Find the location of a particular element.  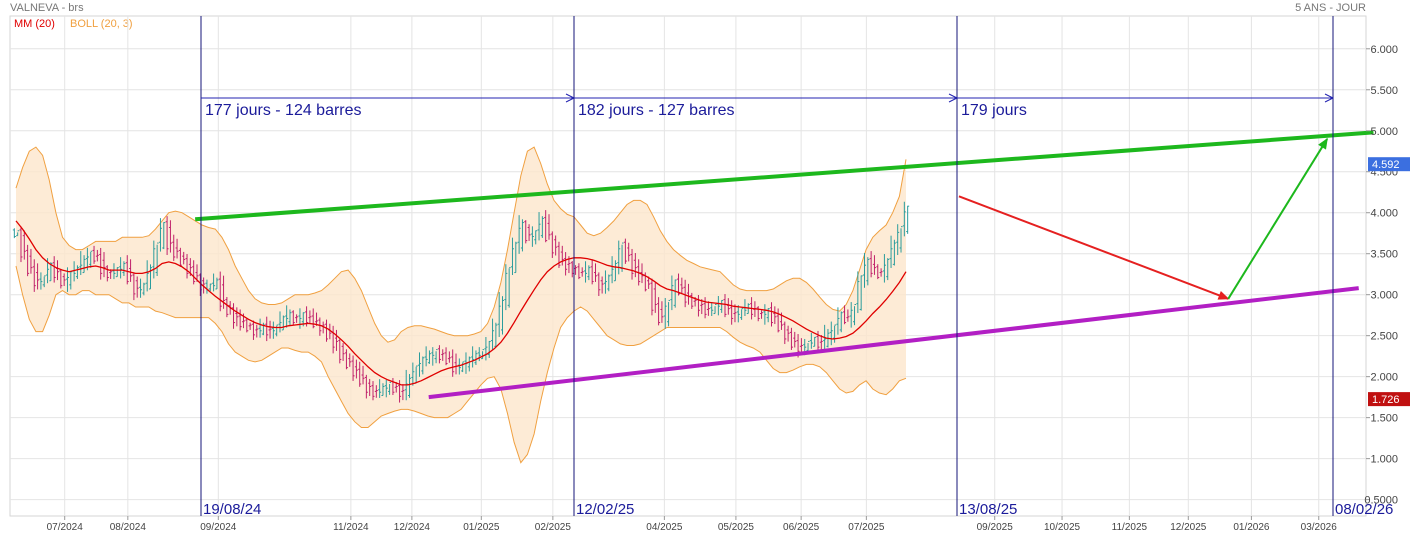

y-tick-label: 5.500 is located at coordinates (1384, 91).